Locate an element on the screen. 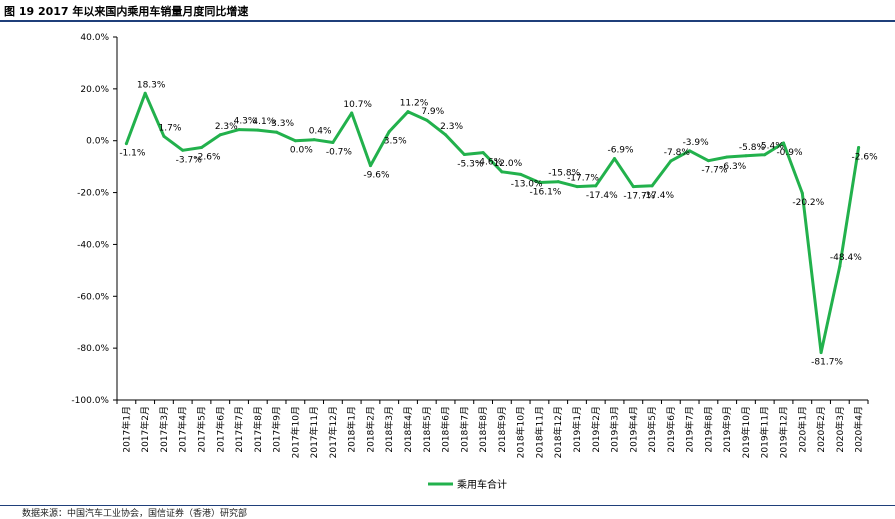  x-tick-label: 2018年11月 is located at coordinates (539, 432).